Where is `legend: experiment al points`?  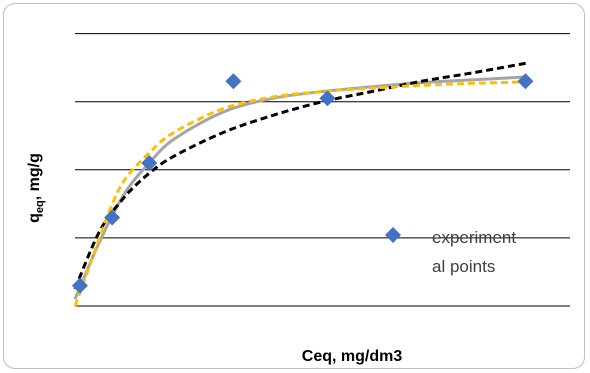 legend: experiment al points is located at coordinates (450, 251).